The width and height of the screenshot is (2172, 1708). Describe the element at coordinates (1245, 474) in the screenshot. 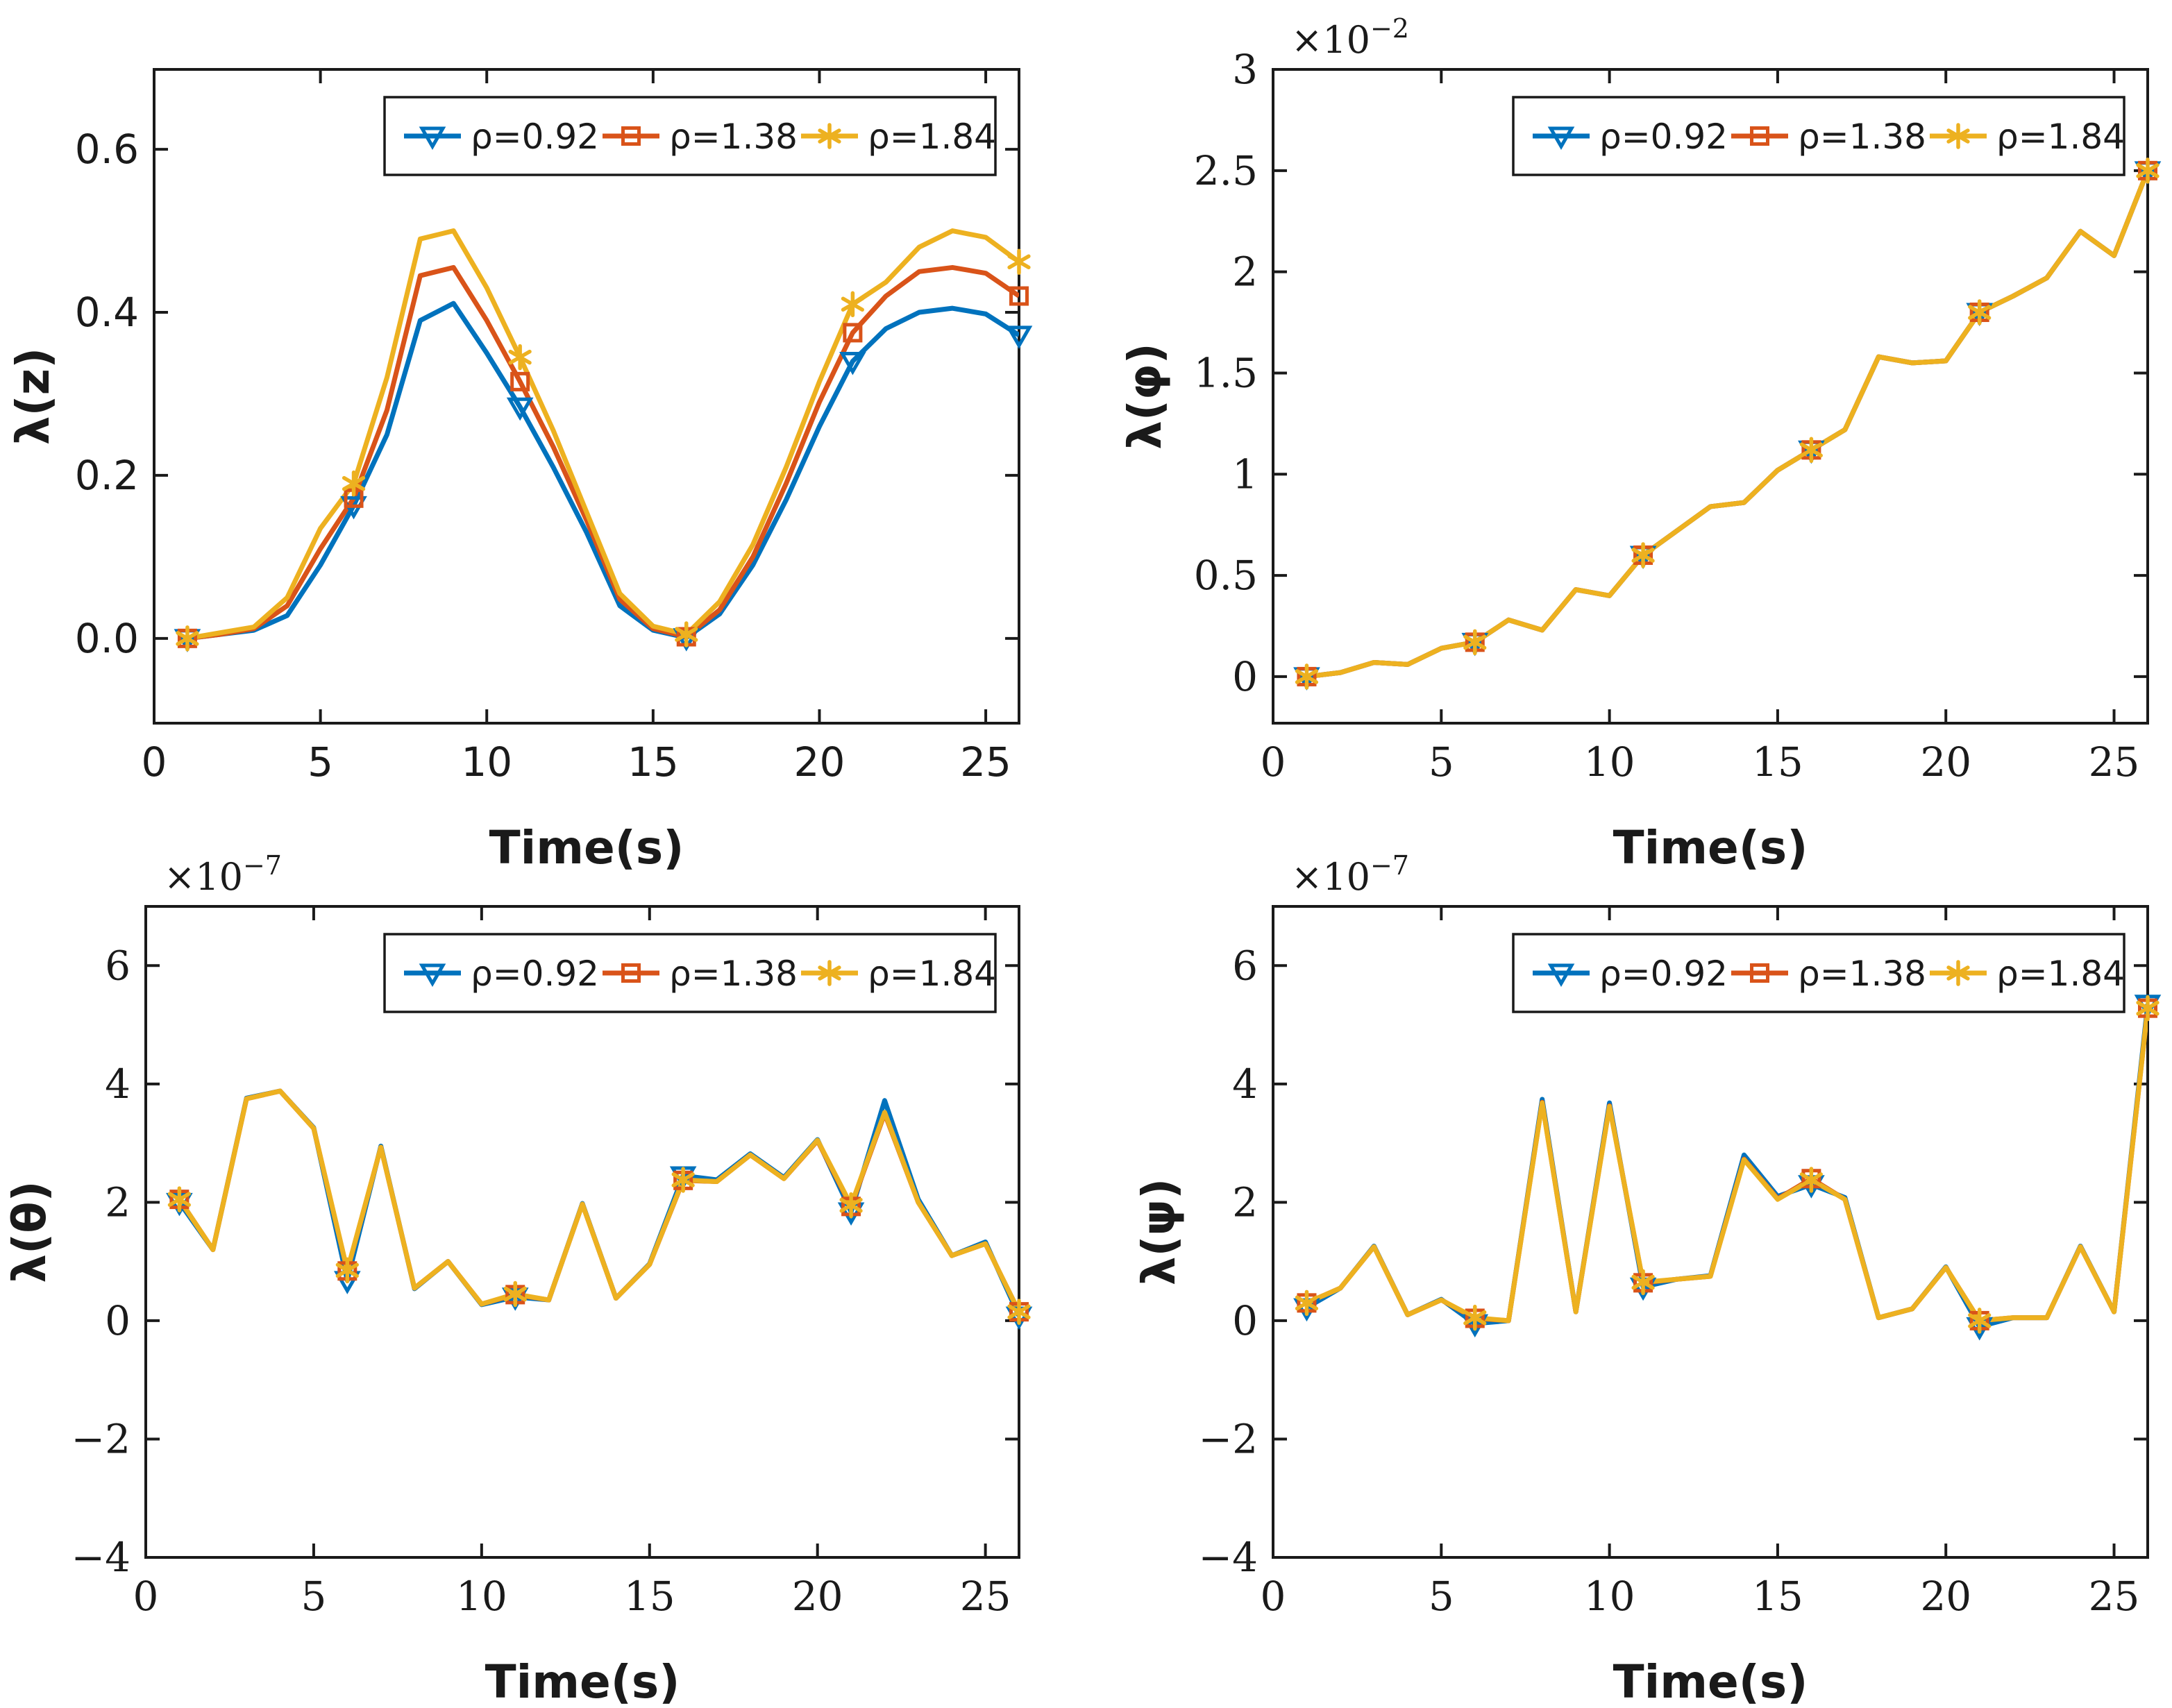

I see `y-tick-label: 1` at that location.